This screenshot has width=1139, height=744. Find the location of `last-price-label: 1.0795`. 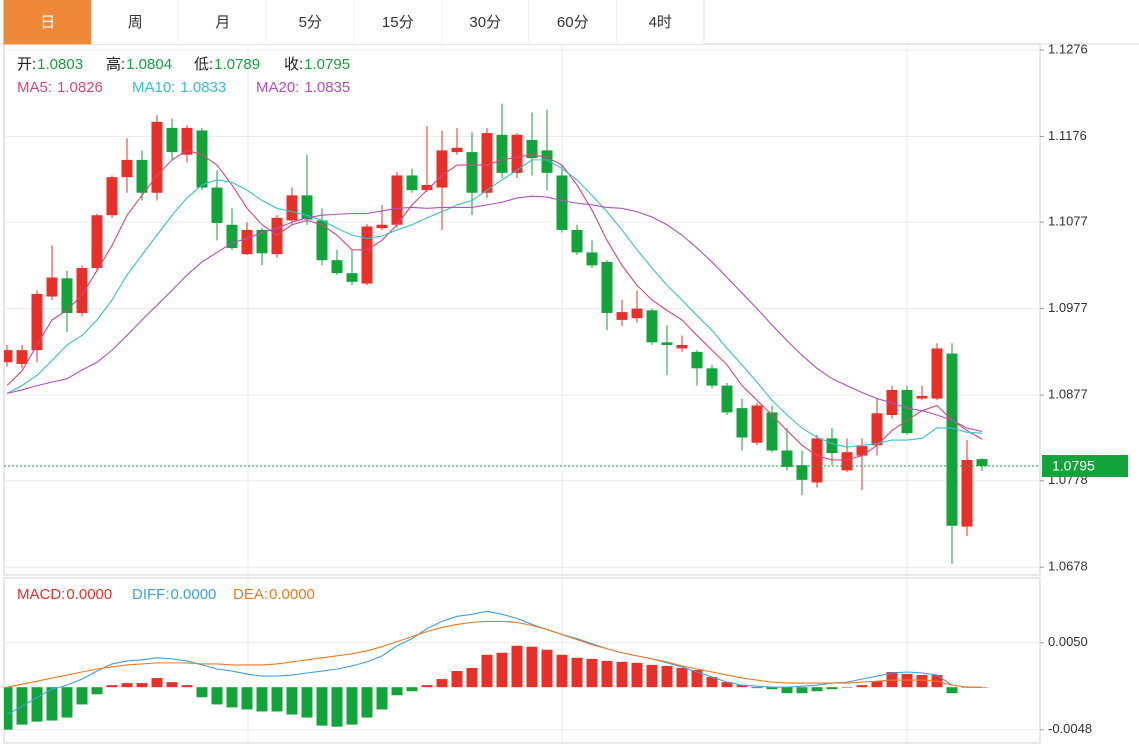

last-price-label: 1.0795 is located at coordinates (1073, 466).